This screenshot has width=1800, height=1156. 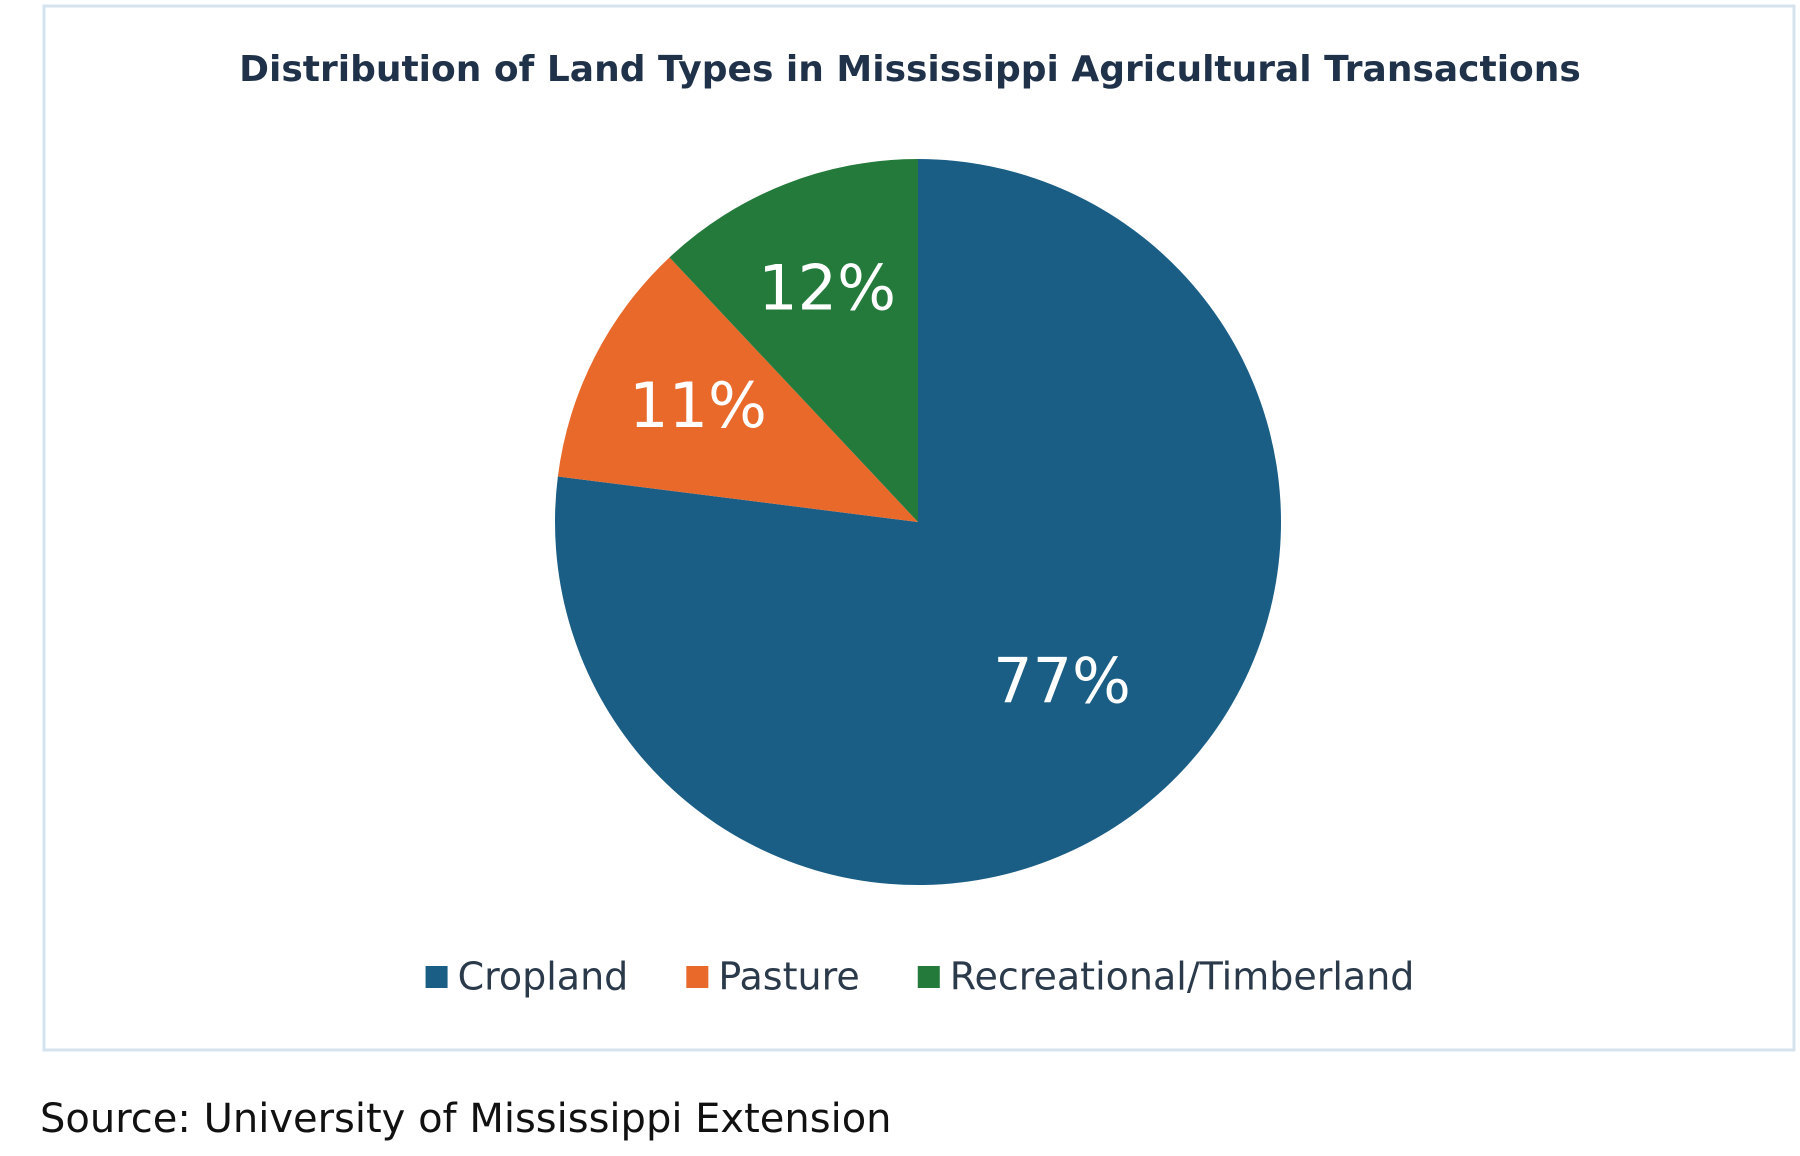 I want to click on legend: Cropland Pasture Recreational/Timberland, so click(x=920, y=977).